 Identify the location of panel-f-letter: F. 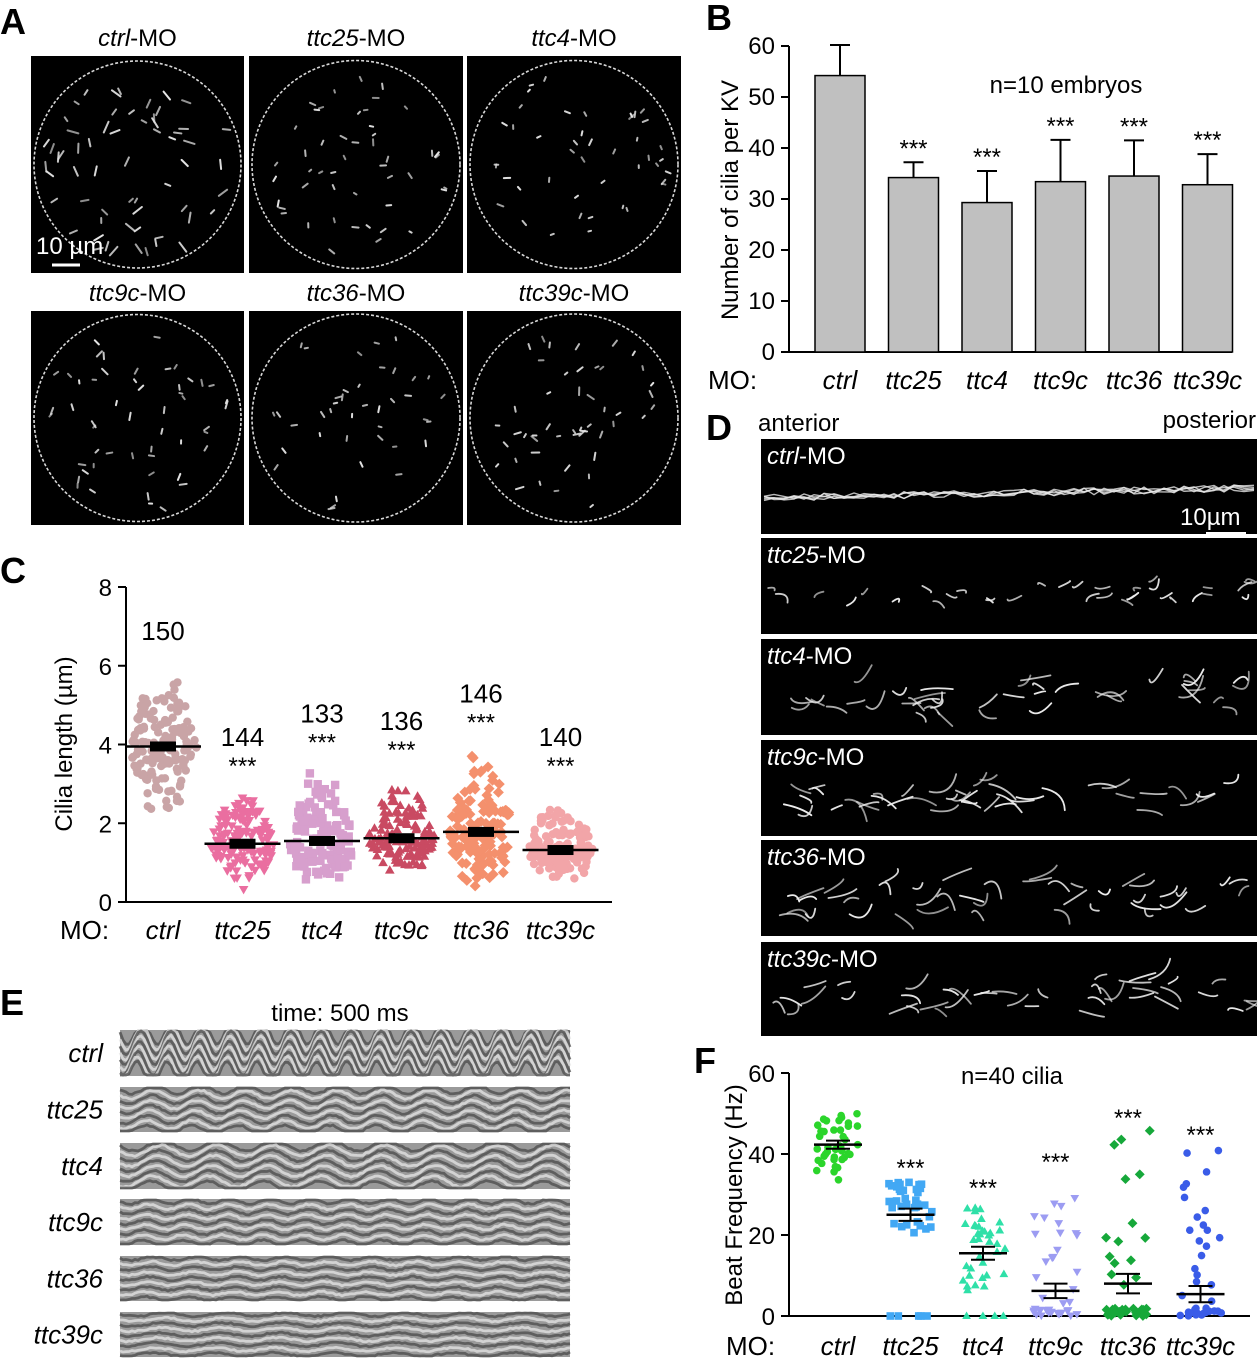
(705, 1060).